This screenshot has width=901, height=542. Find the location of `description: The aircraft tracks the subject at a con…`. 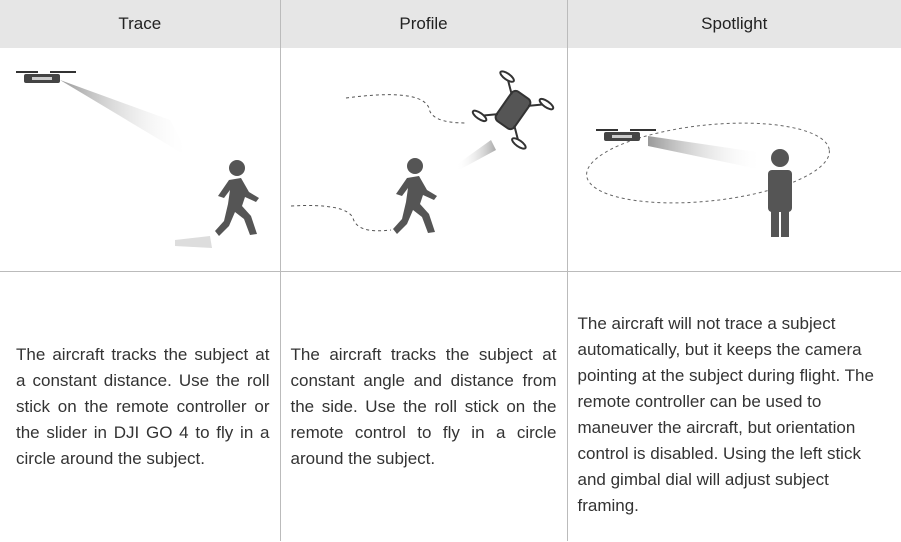

description: The aircraft tracks the subject at a con… is located at coordinates (143, 406).